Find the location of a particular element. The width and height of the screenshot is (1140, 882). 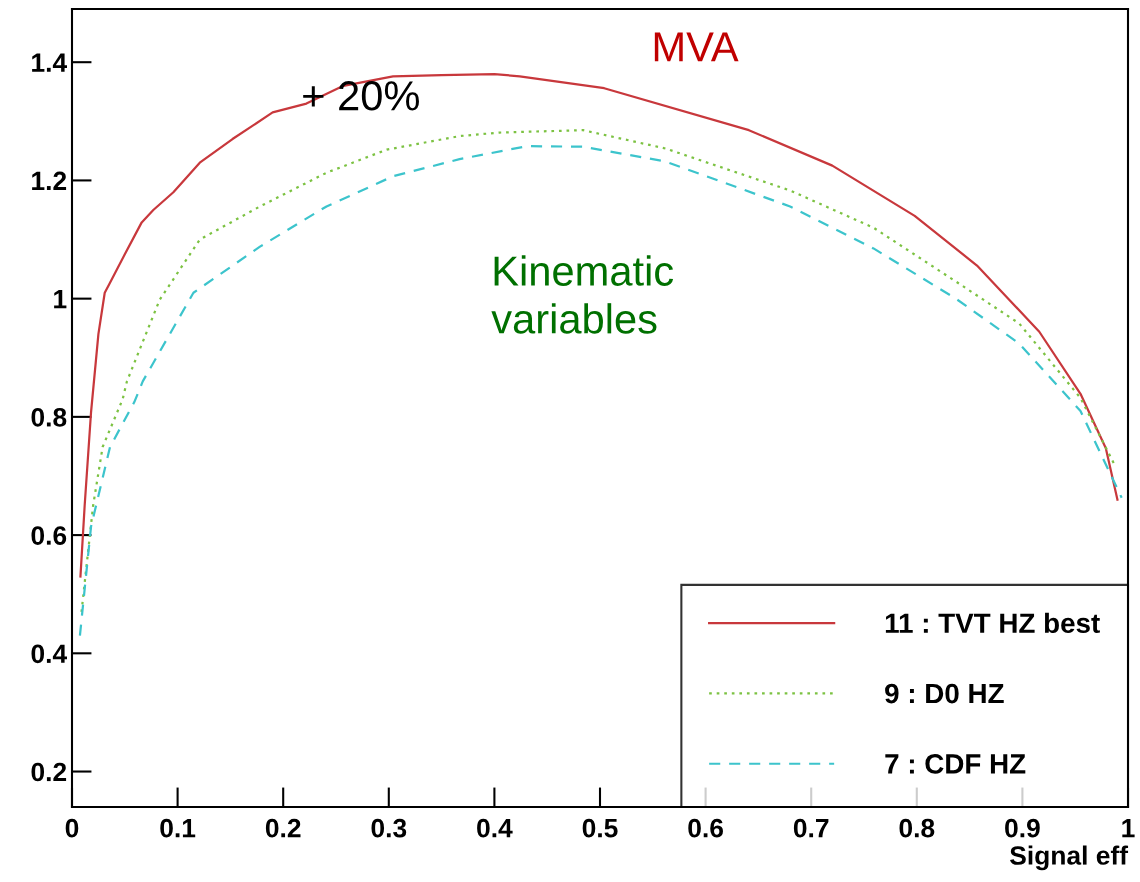

legend-label: 7 : CDF HZ is located at coordinates (955, 764).